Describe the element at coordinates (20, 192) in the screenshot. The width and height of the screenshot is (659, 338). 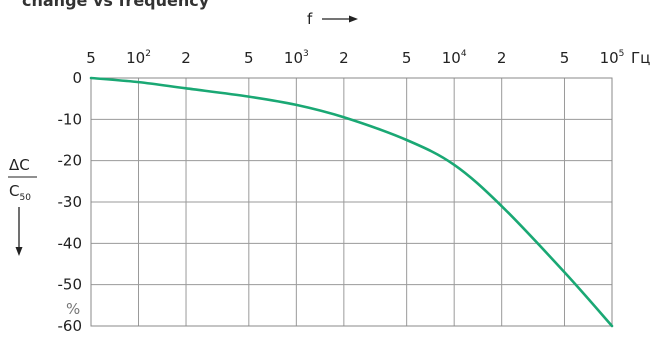
I see `y-axis-label-denominator: C50` at that location.